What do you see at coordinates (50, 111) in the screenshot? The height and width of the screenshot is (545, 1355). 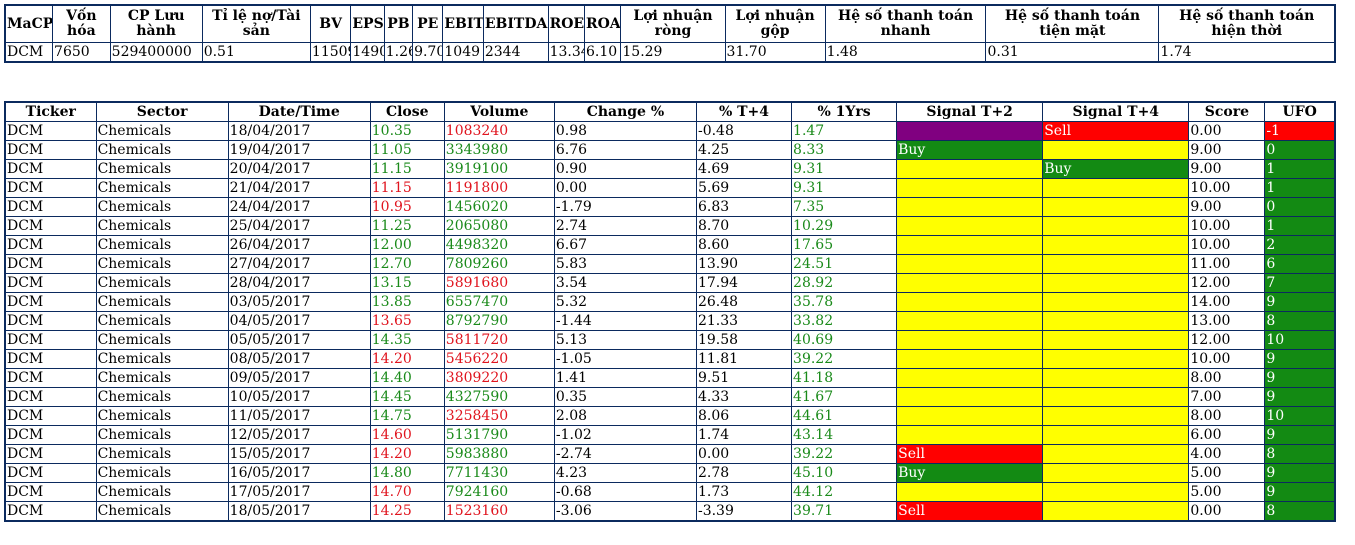 I see `column-header: Ticker` at bounding box center [50, 111].